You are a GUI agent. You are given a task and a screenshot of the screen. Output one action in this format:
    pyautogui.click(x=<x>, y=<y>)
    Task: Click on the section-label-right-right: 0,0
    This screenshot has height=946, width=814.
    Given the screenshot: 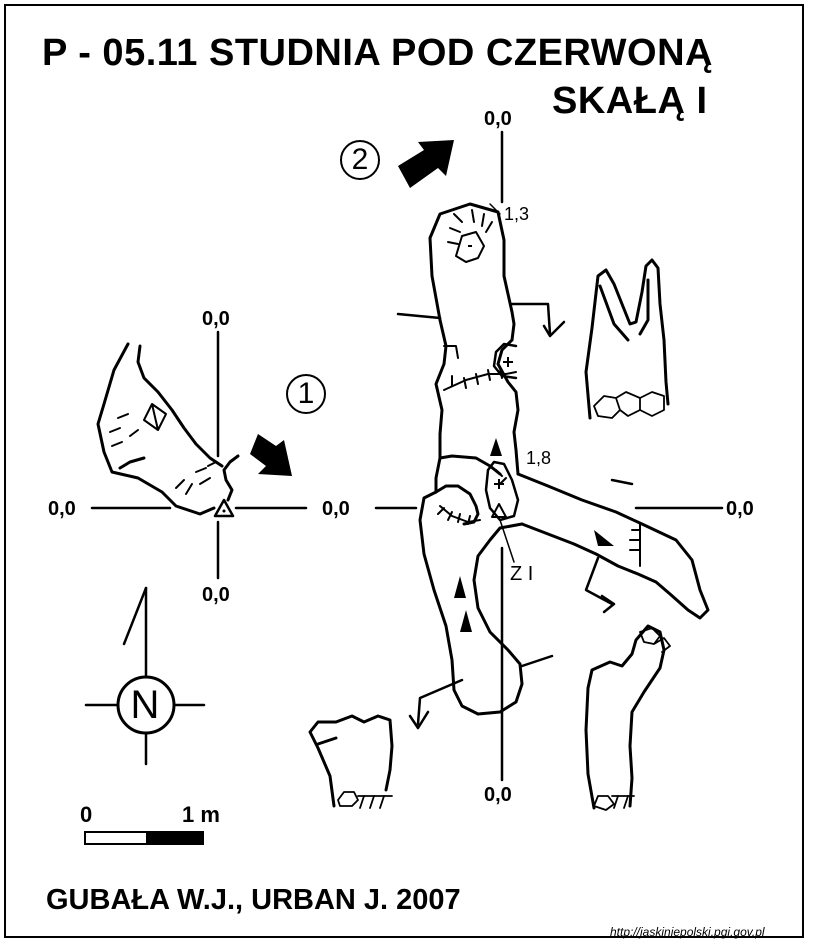 What is the action you would take?
    pyautogui.click(x=740, y=509)
    